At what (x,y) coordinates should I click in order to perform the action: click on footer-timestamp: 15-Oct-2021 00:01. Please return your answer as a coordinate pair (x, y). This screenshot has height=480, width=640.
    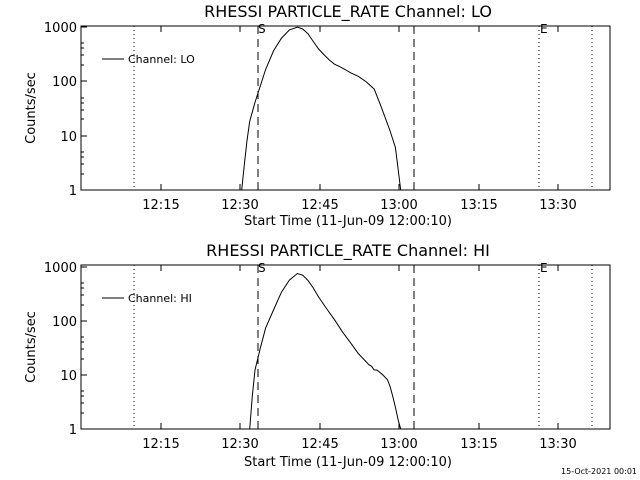
    Looking at the image, I should click on (599, 471).